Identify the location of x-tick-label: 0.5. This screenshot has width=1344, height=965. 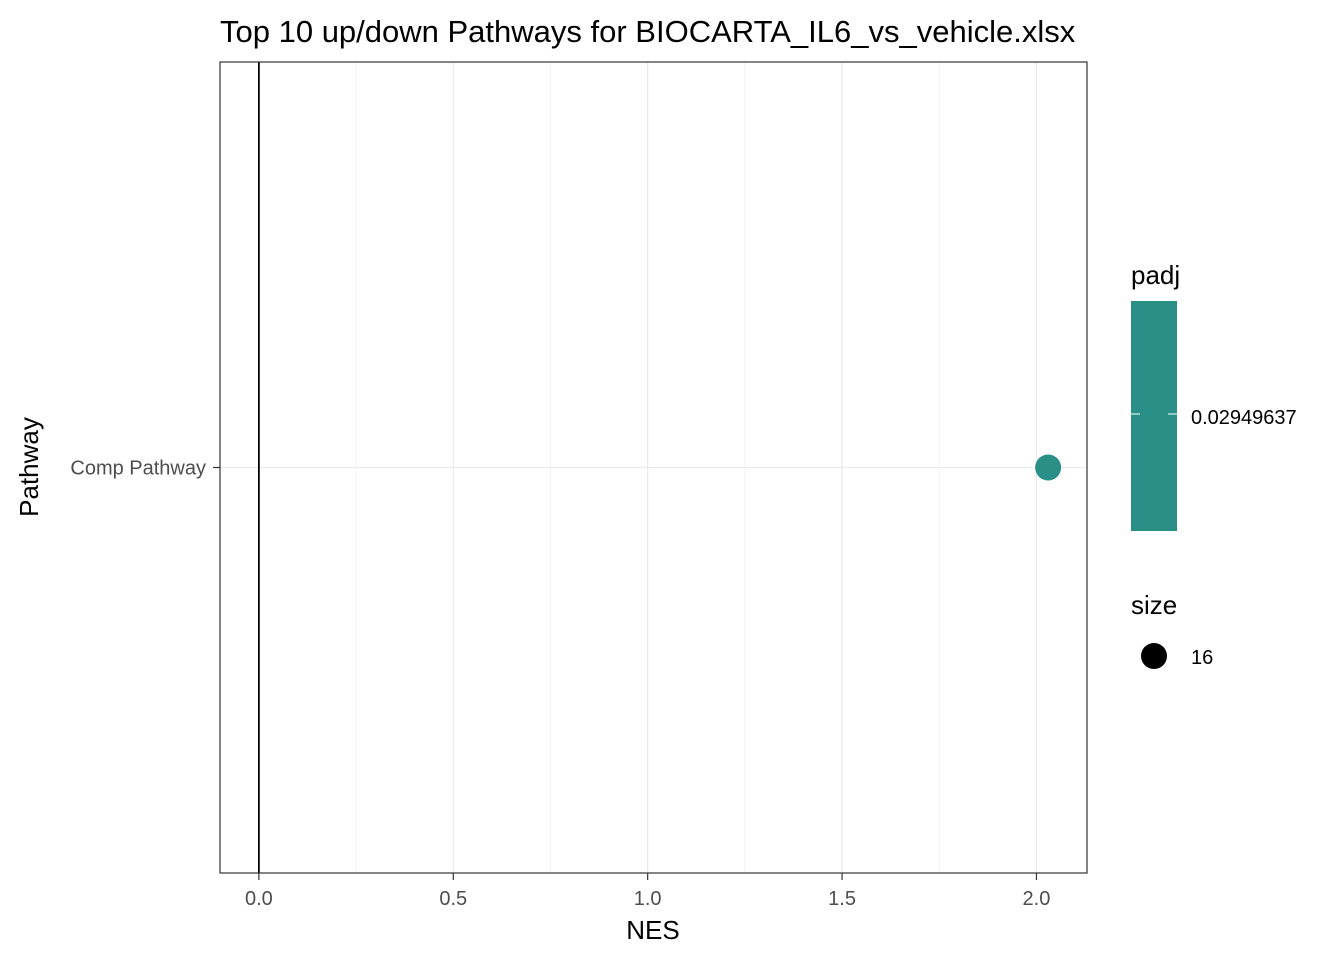
(453, 899).